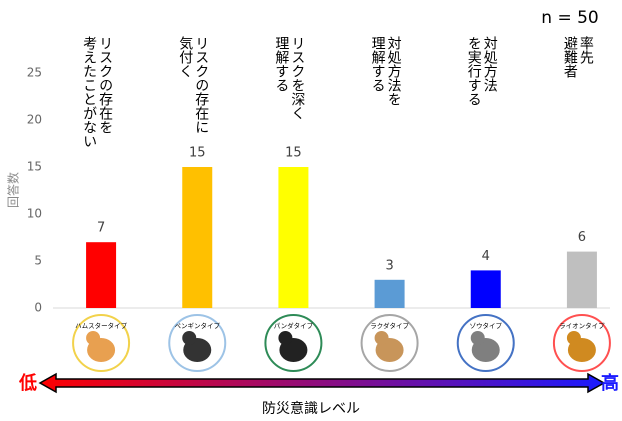 The width and height of the screenshot is (622, 421). Describe the element at coordinates (389, 325) in the screenshot. I see `type-label: ラクダタイプ` at that location.